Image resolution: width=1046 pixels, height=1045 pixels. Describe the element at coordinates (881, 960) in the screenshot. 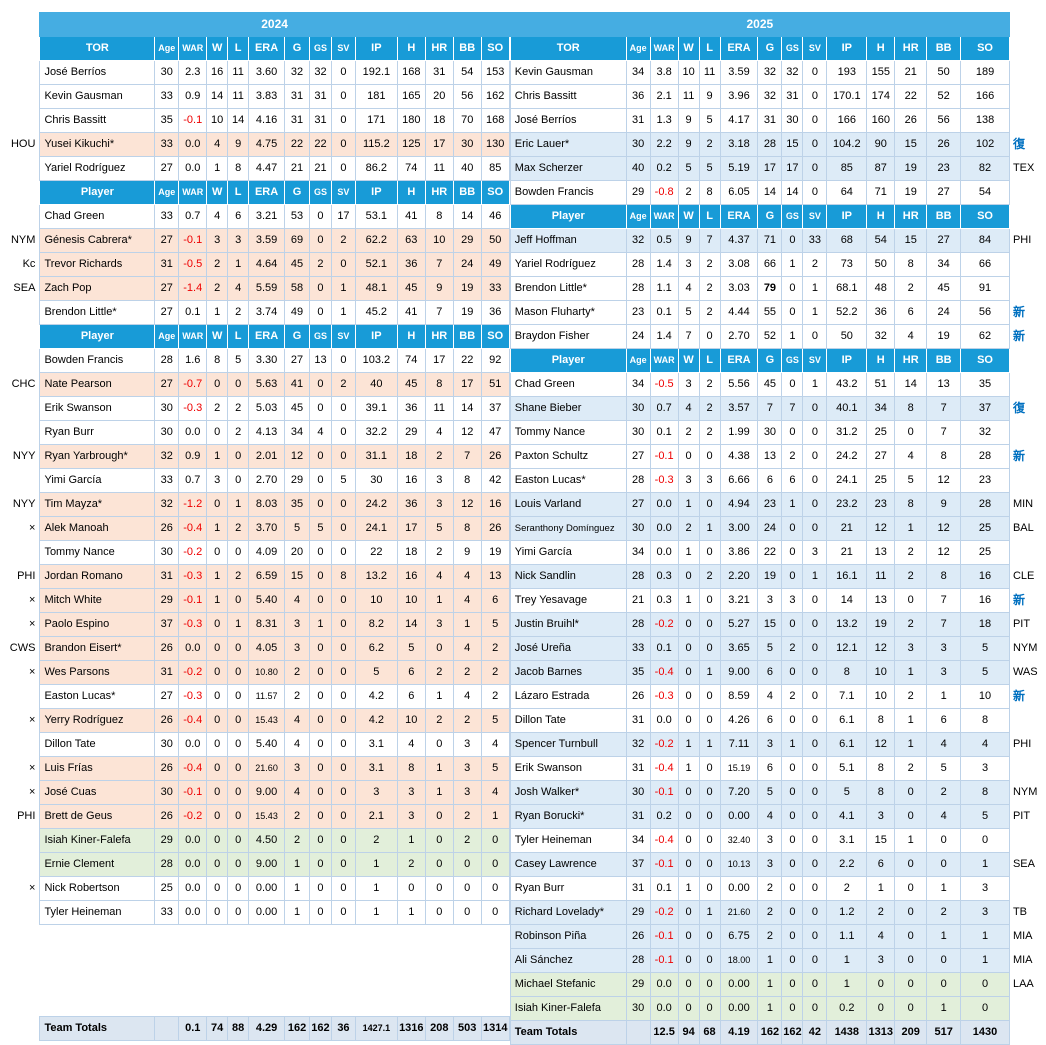

I see `stat-h: 3` at that location.